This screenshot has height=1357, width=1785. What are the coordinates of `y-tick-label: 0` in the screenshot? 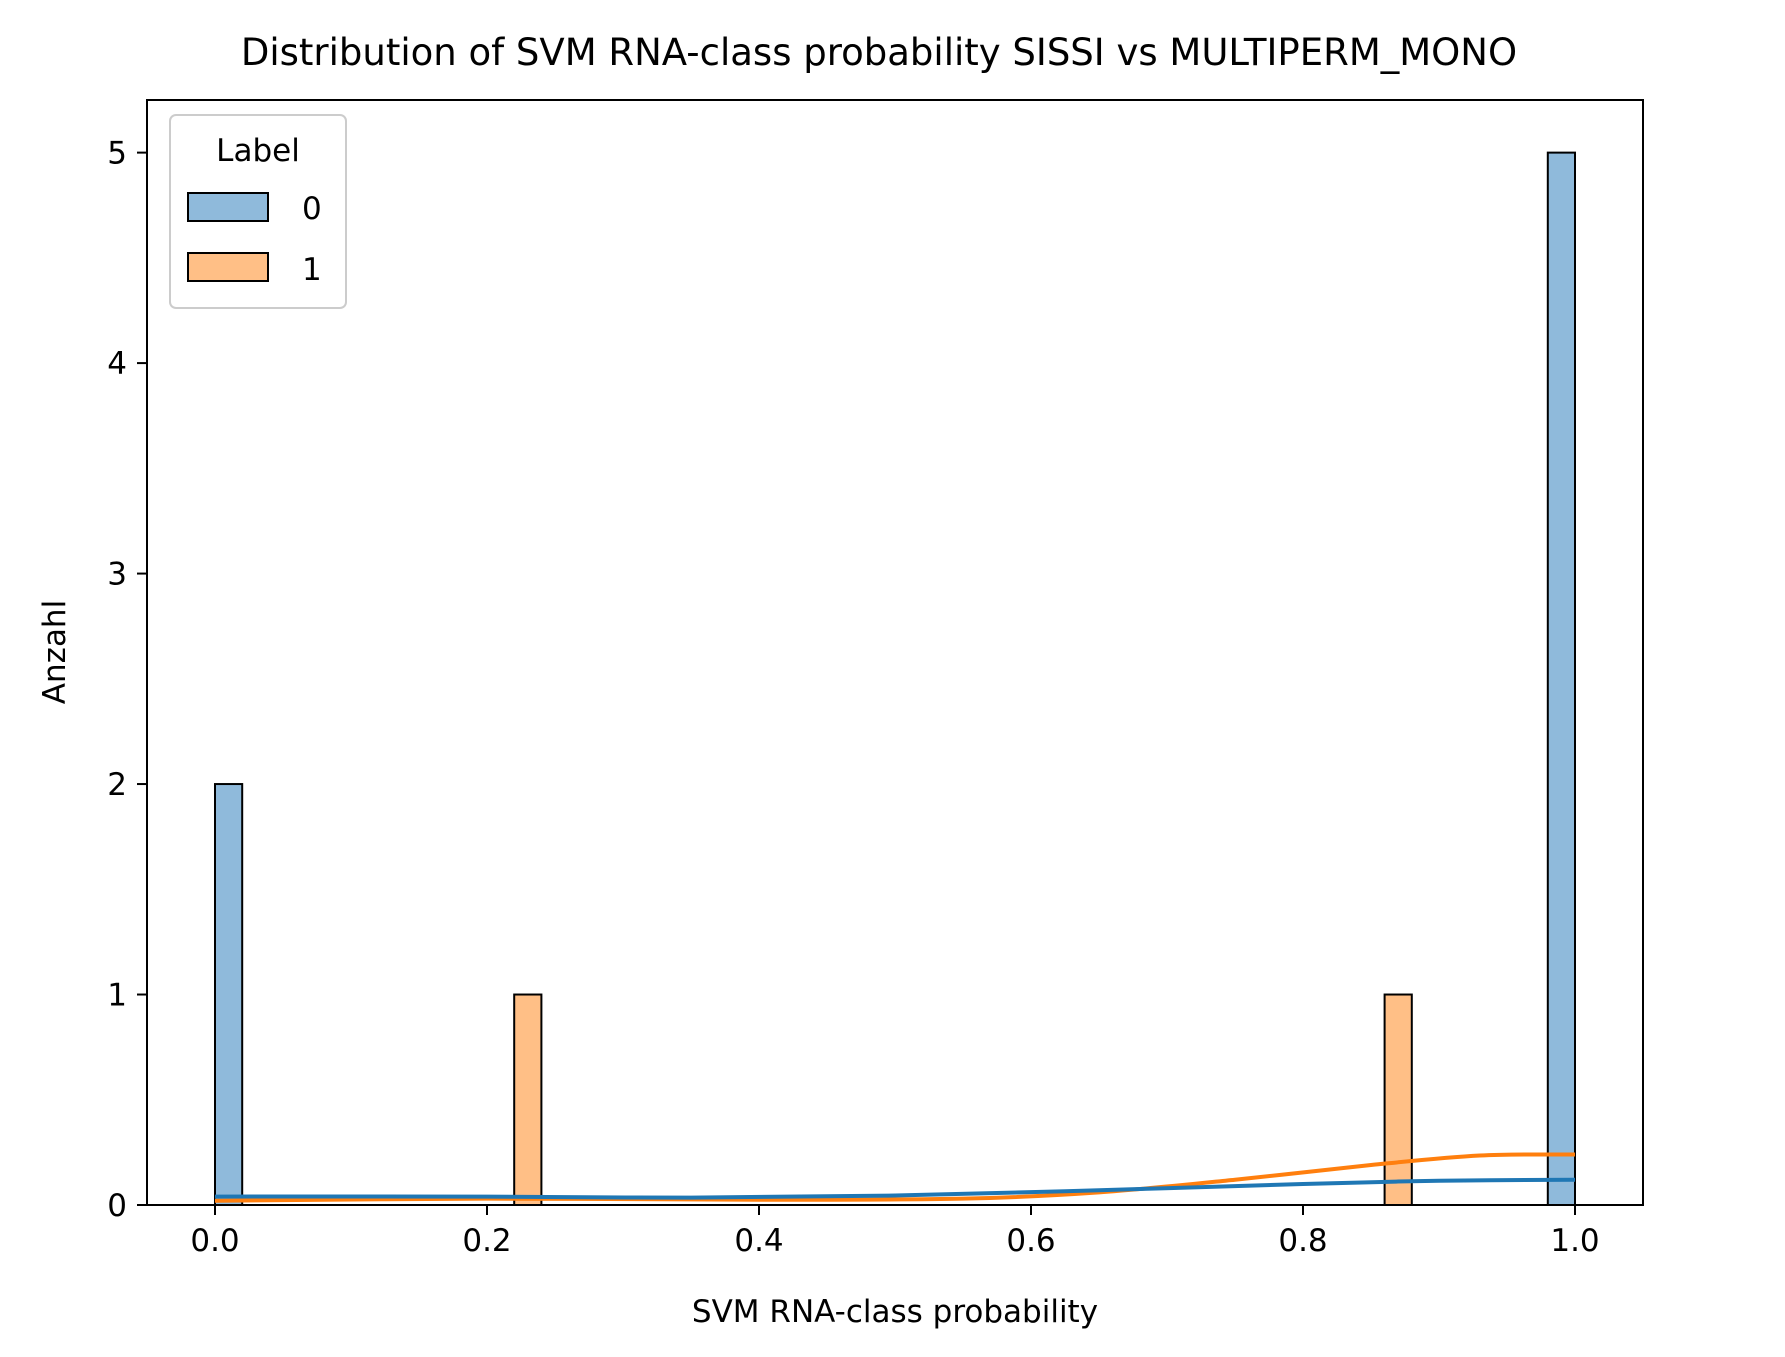 It's located at (117, 1206).